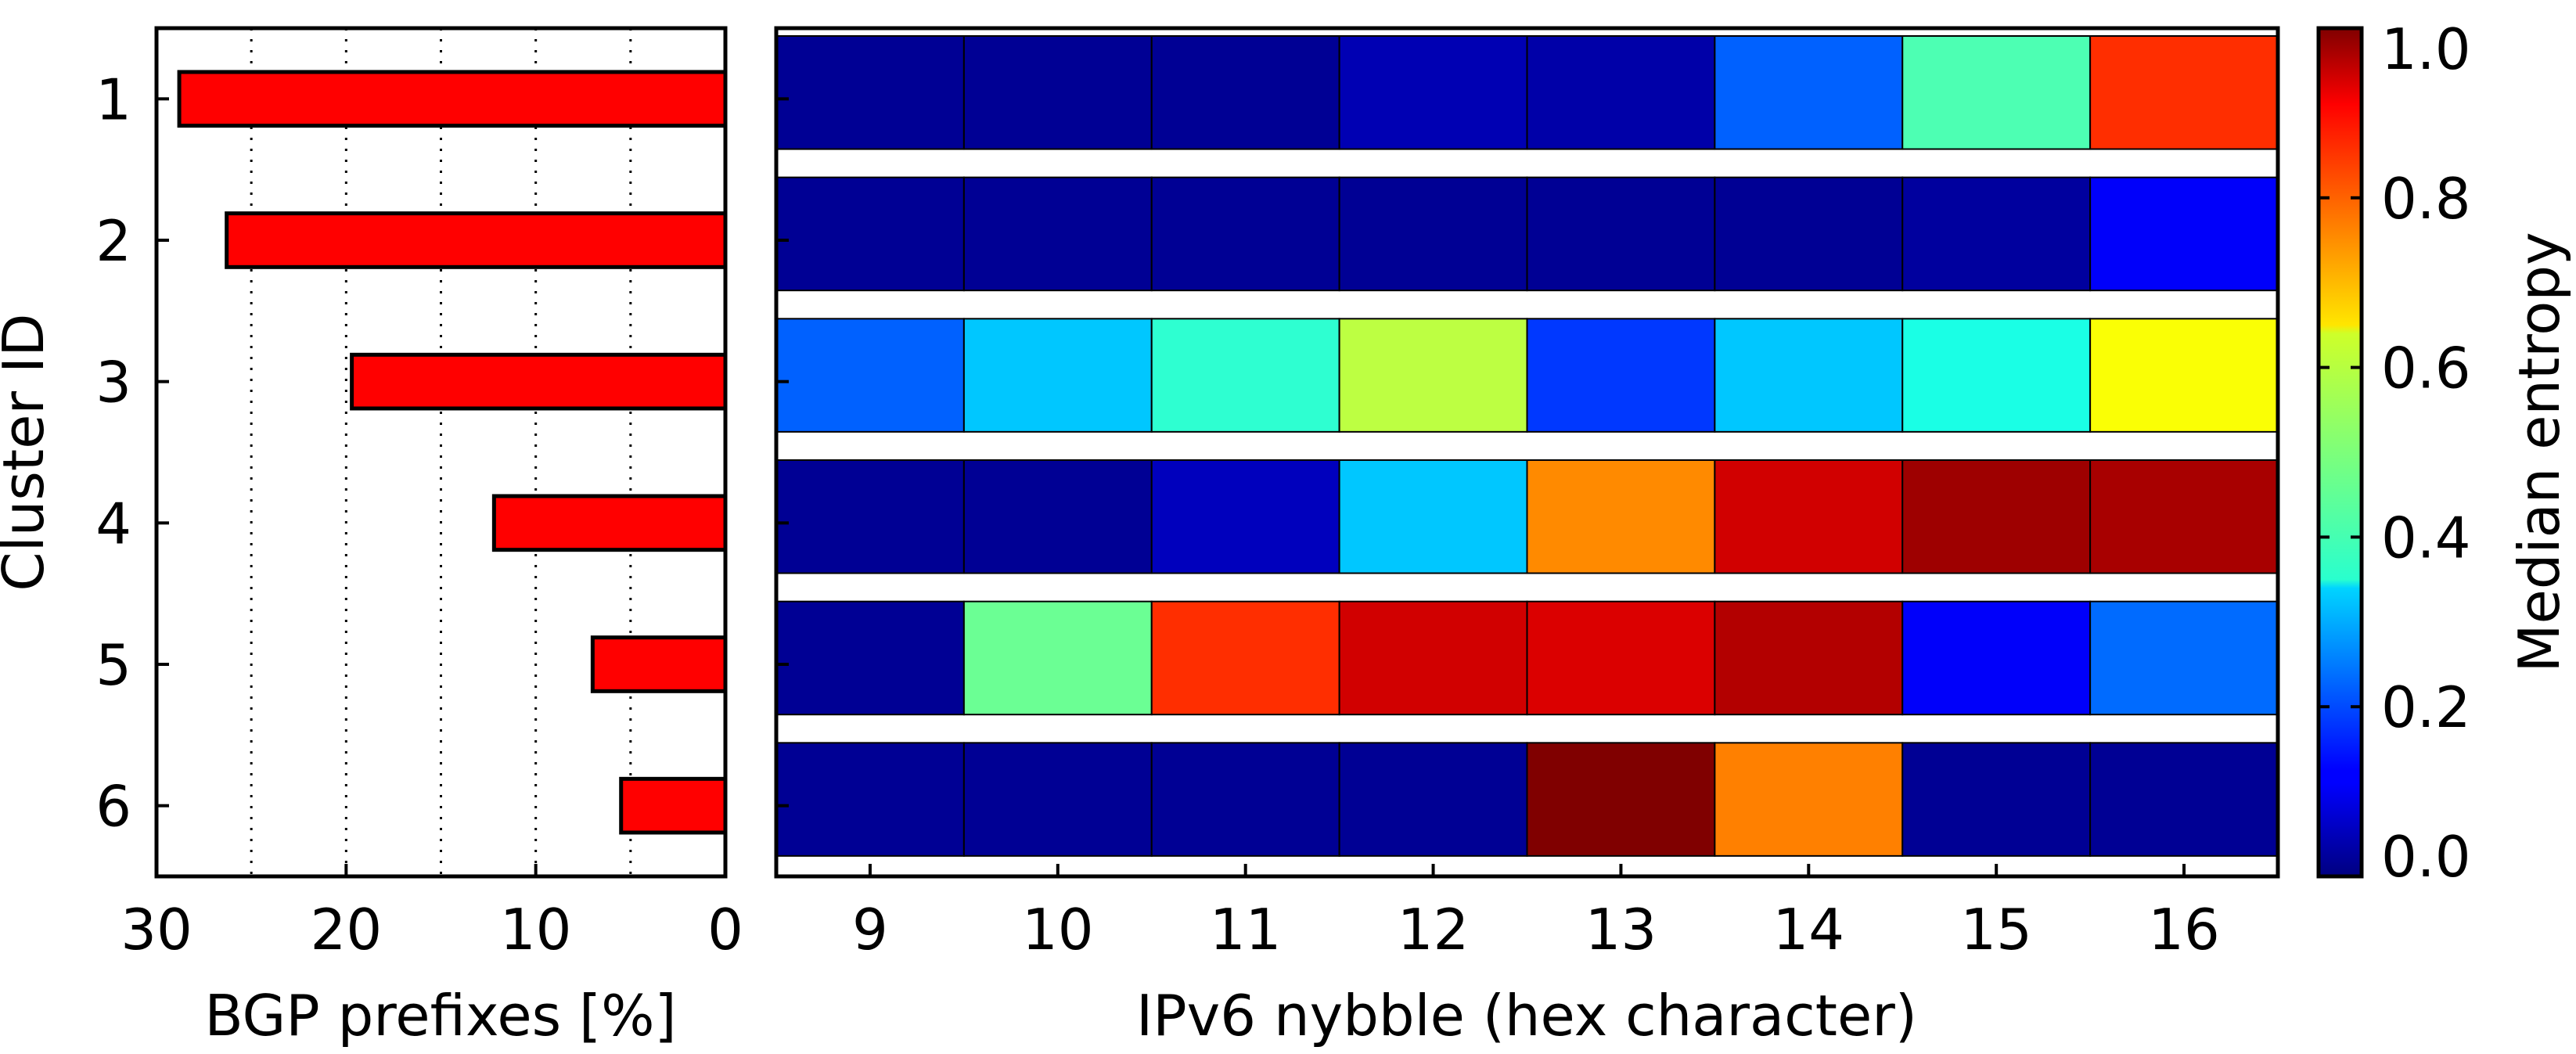 This screenshot has height=1054, width=2576. Describe the element at coordinates (1621, 800) in the screenshot. I see `heatmap-cell-c6-n13` at that location.